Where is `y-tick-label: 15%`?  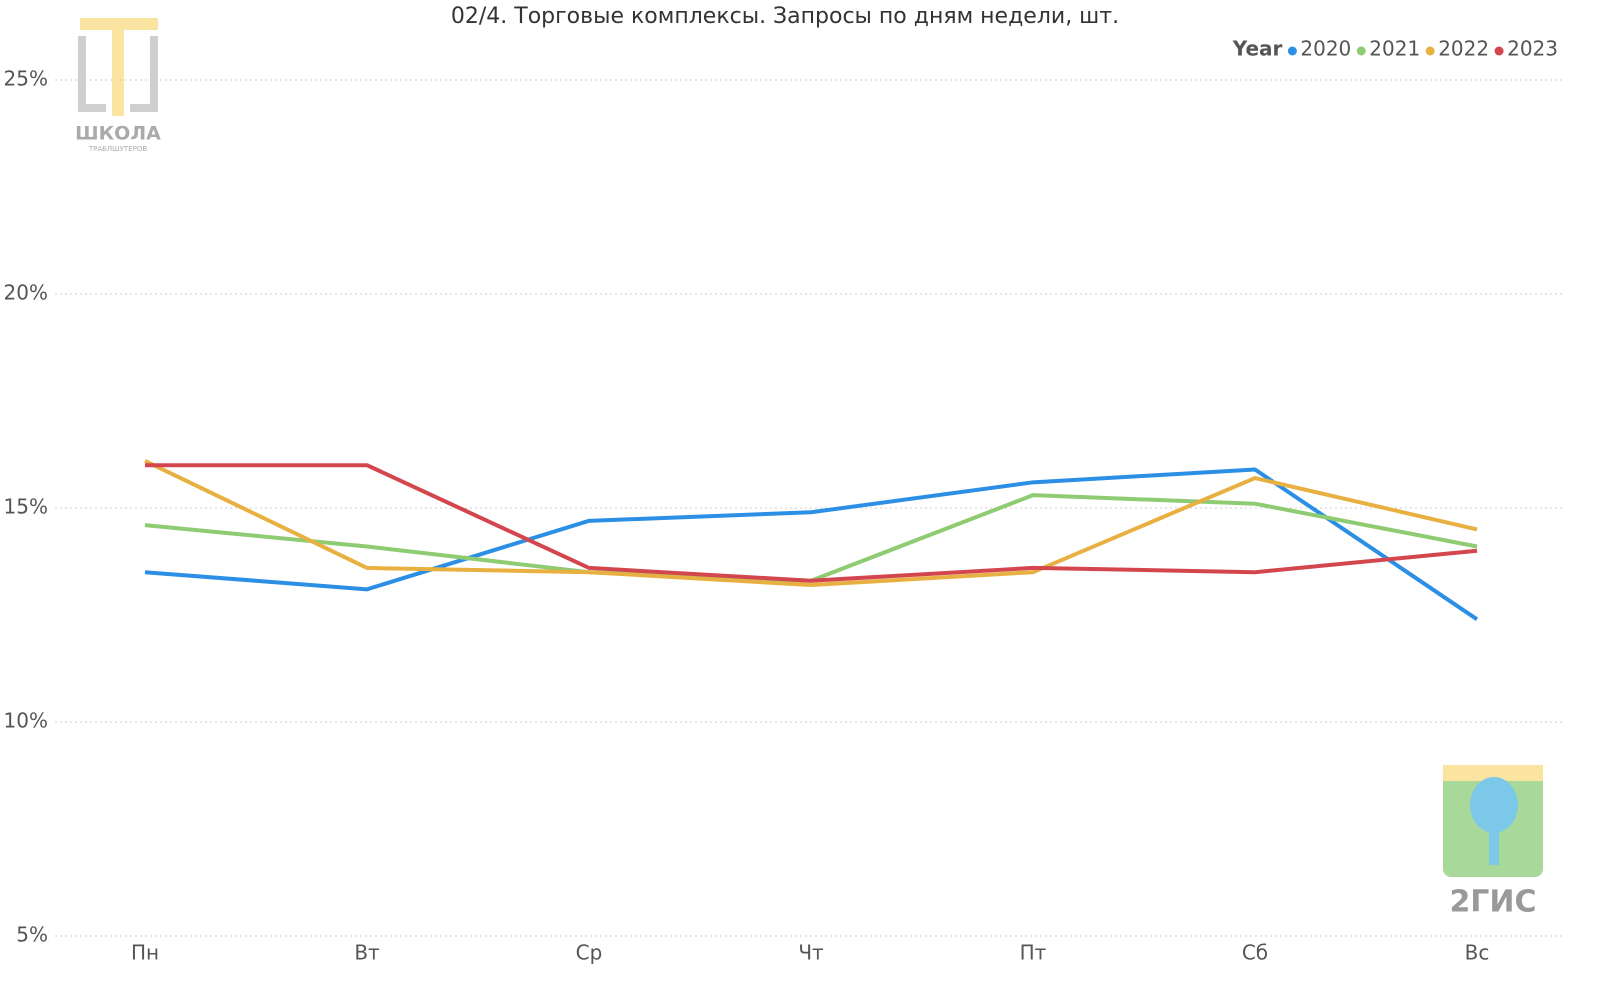 y-tick-label: 15% is located at coordinates (26, 507).